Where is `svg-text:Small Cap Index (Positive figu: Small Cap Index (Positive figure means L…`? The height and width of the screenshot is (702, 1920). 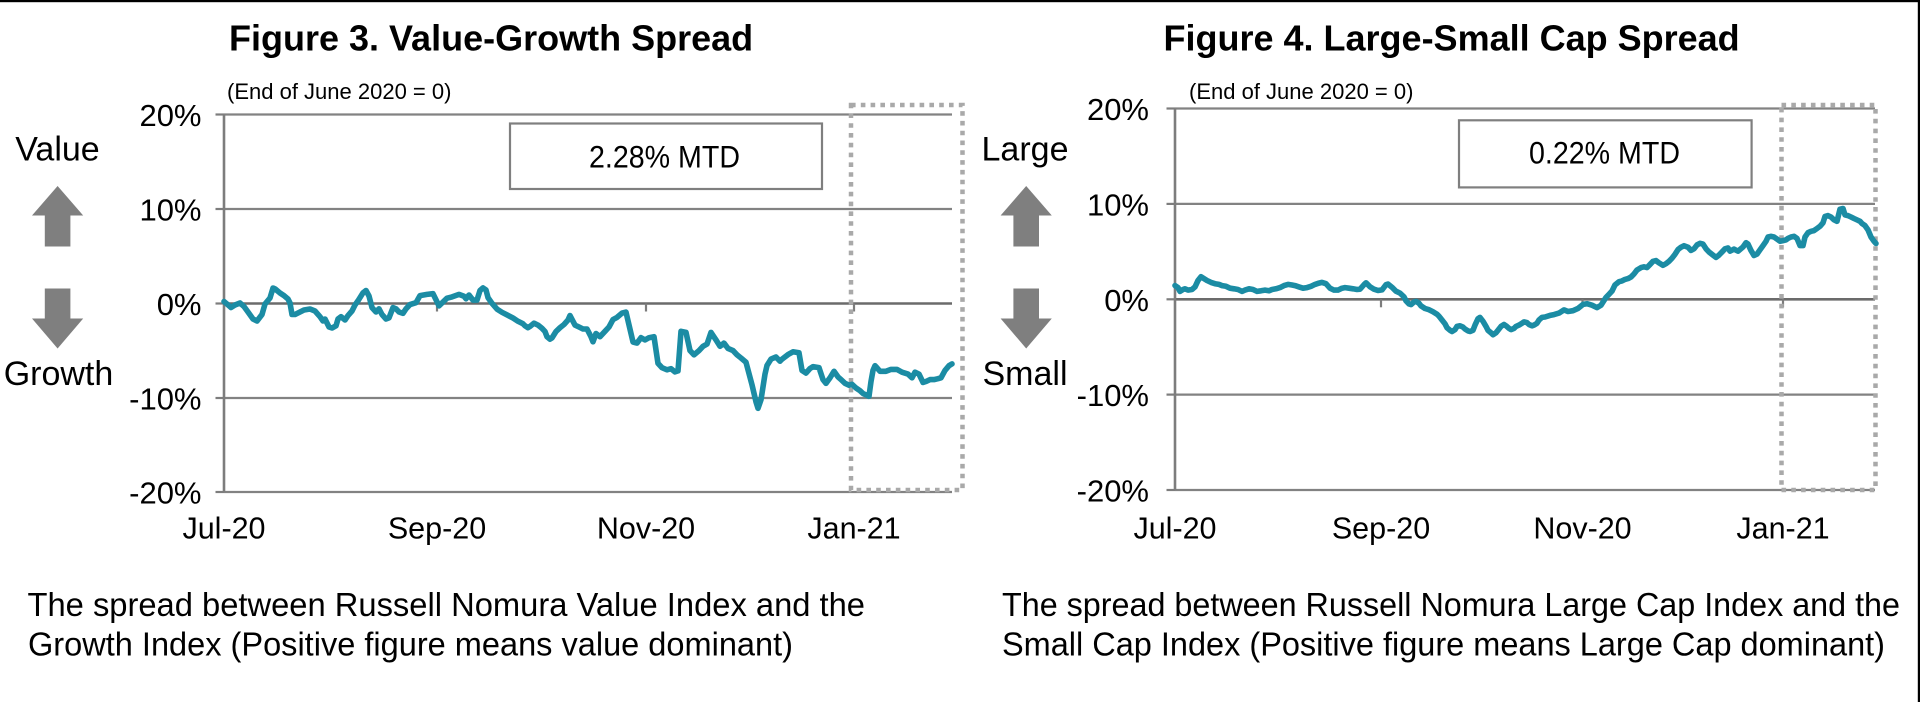 svg-text:Small Cap Index (Positive figu: Small Cap Index (Positive figure means L… is located at coordinates (1443, 644).